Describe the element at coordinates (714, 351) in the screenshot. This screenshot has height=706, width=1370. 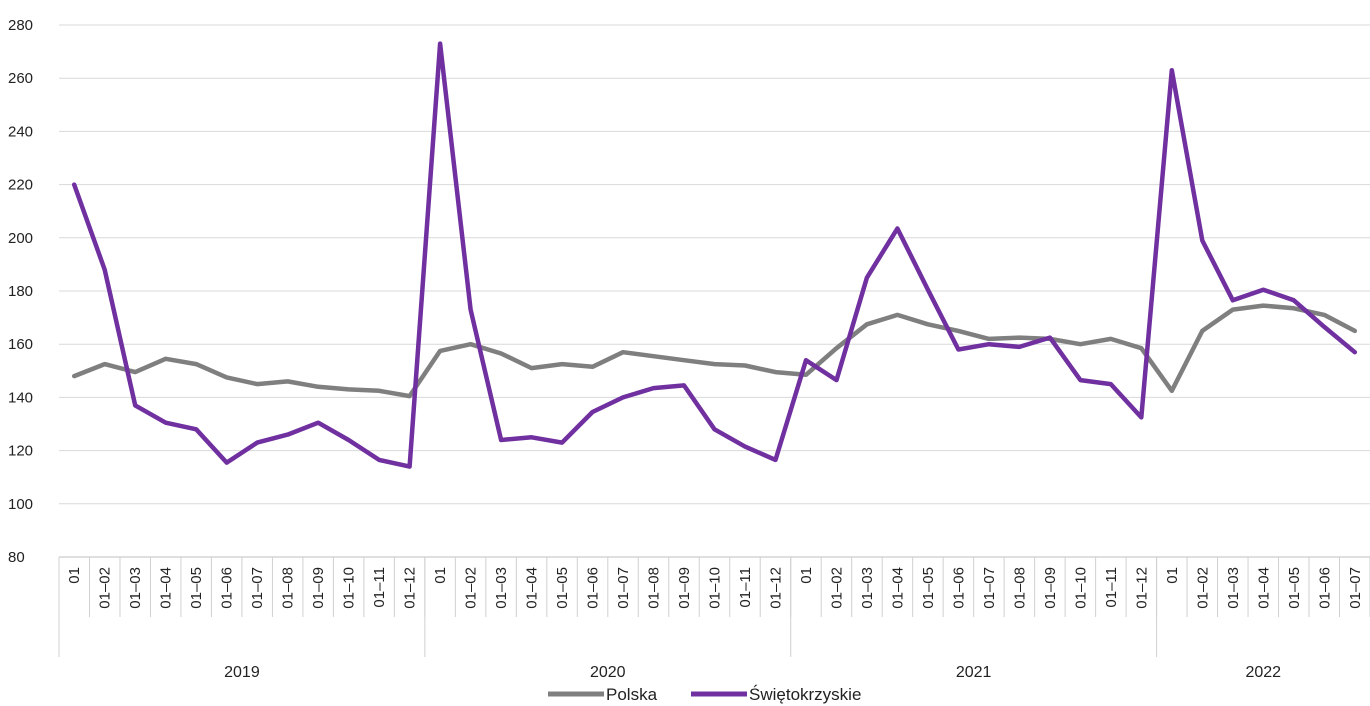
I see `series-line-polska` at that location.